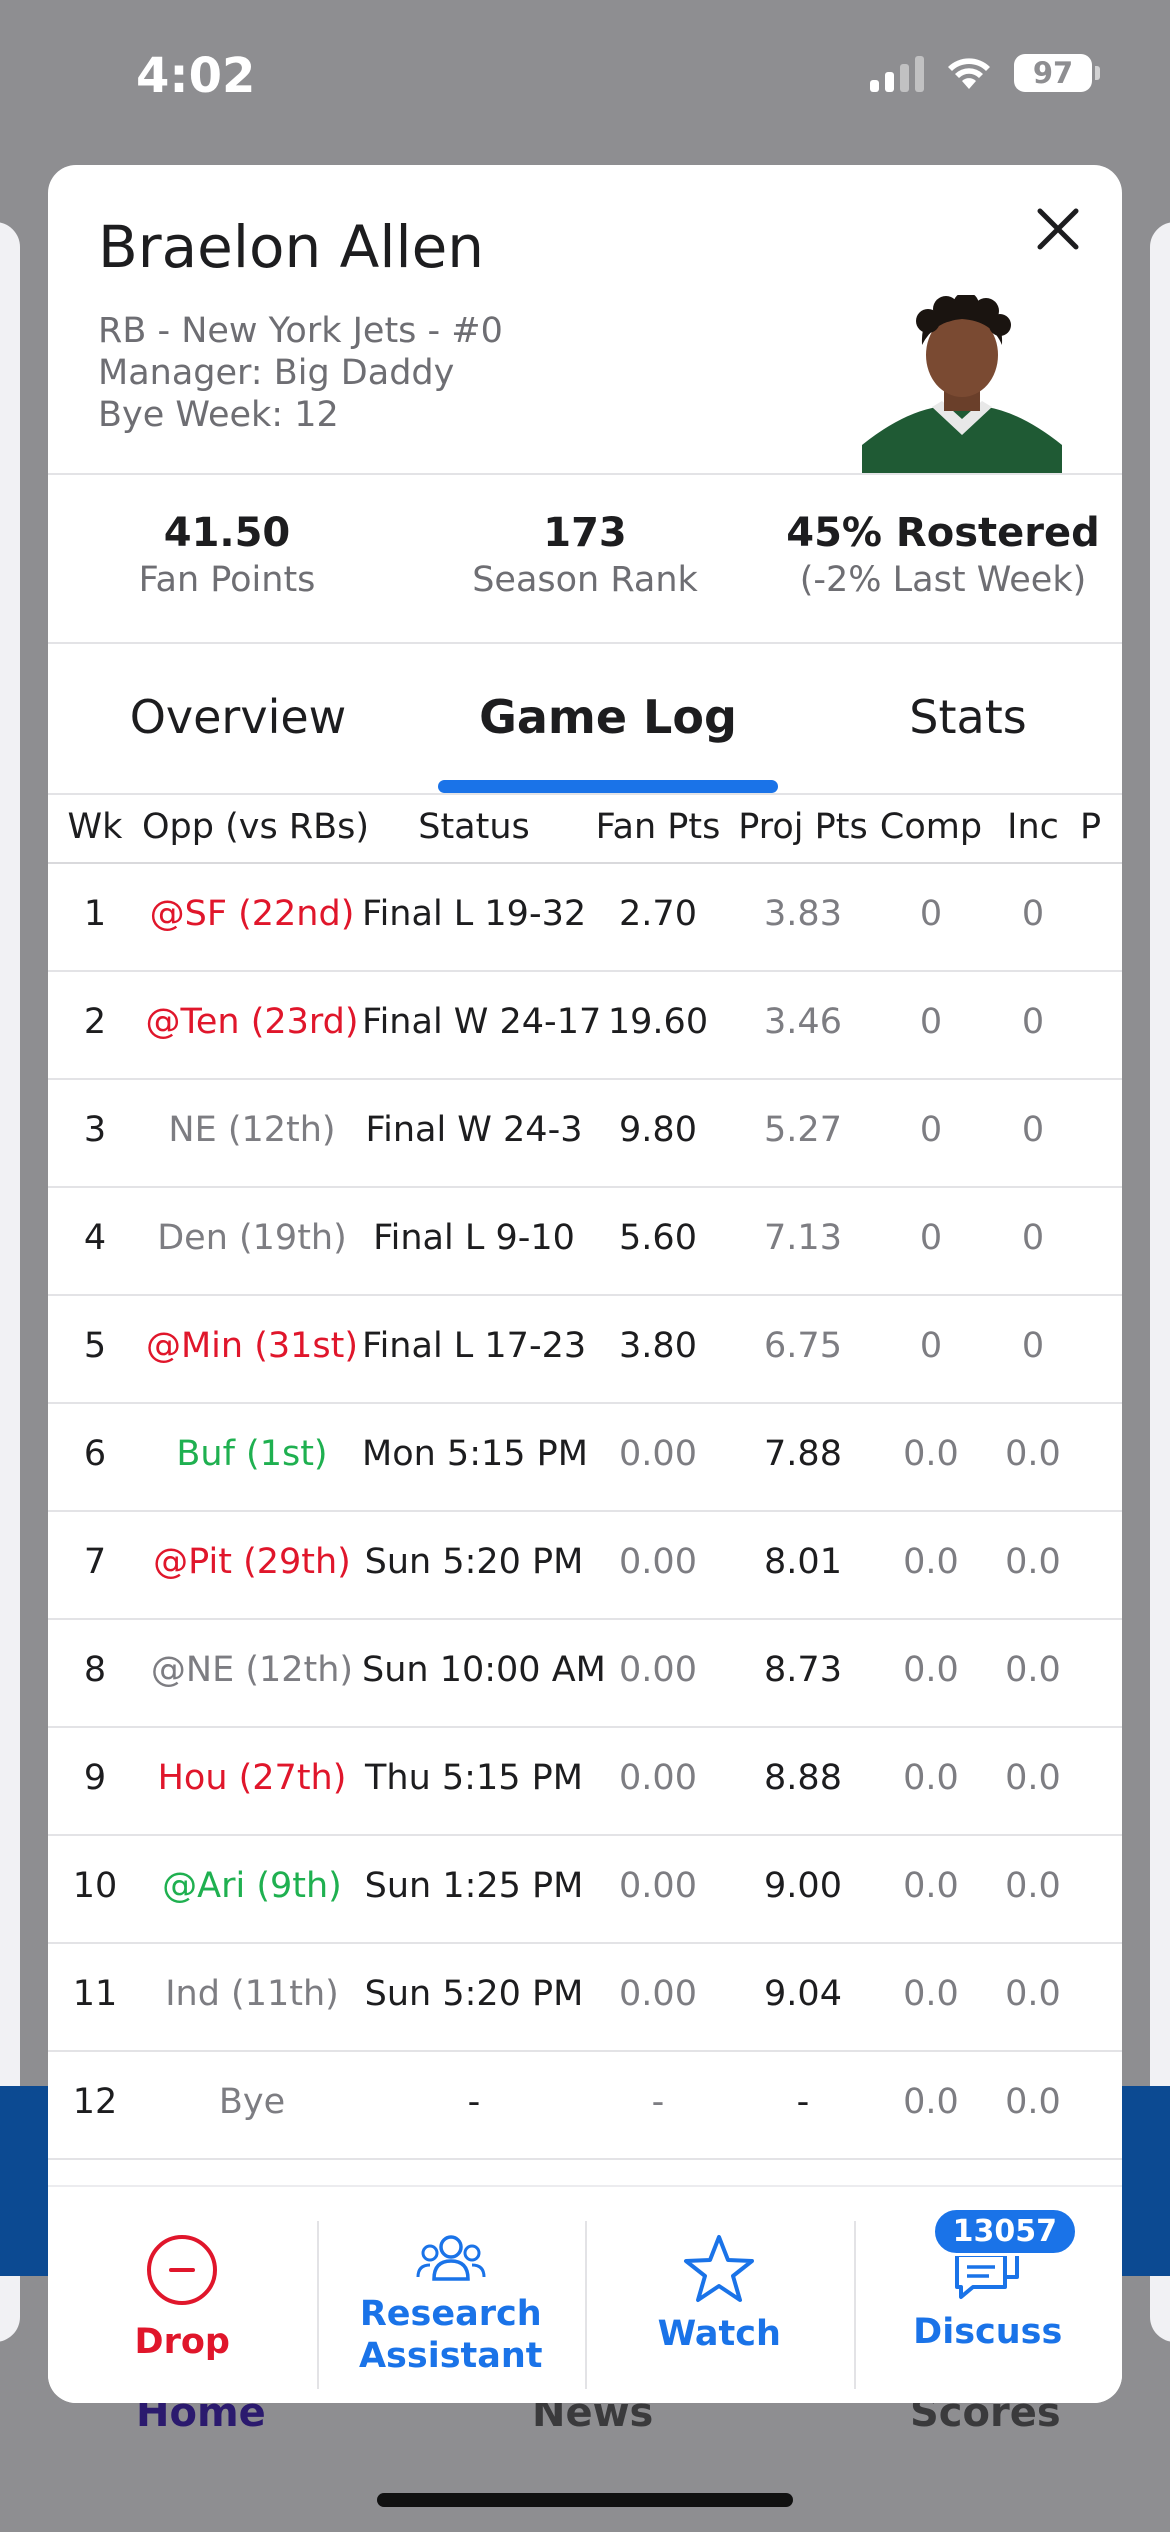  I want to click on header-fan-pts: Fan Pts, so click(658, 827).